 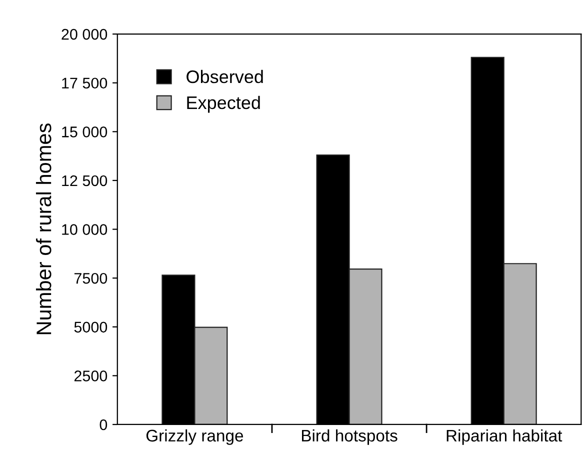 I want to click on x-tick-label: Bird hotspots, so click(x=350, y=437).